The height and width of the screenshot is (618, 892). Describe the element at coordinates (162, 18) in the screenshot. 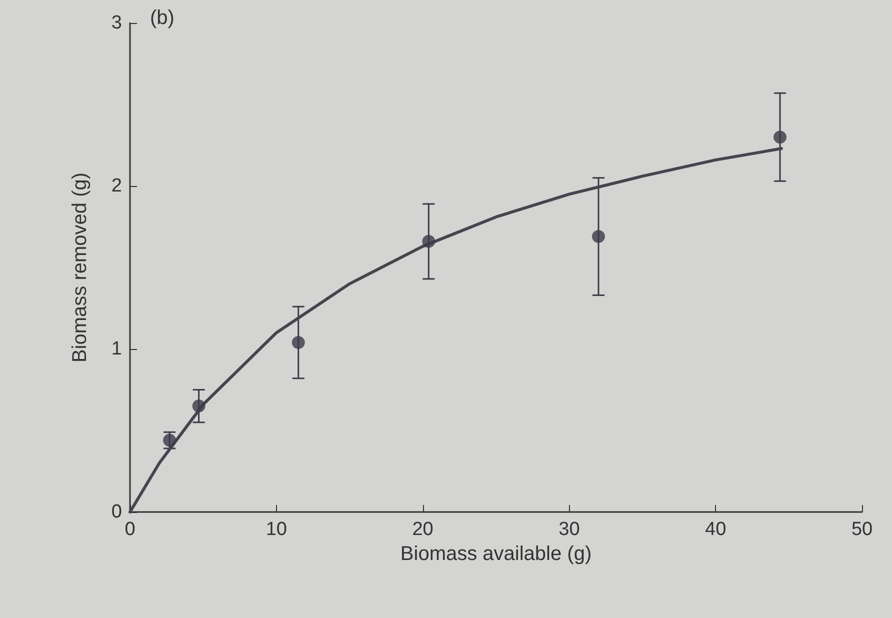

I see `annotation: (b)` at that location.